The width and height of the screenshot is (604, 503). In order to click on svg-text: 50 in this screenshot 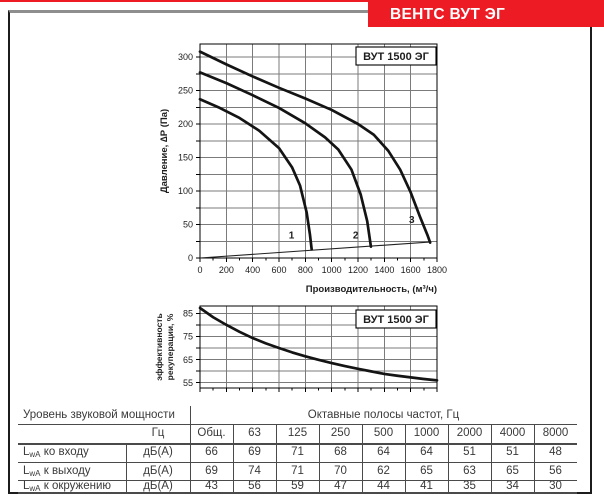, I will do `click(188, 225)`.